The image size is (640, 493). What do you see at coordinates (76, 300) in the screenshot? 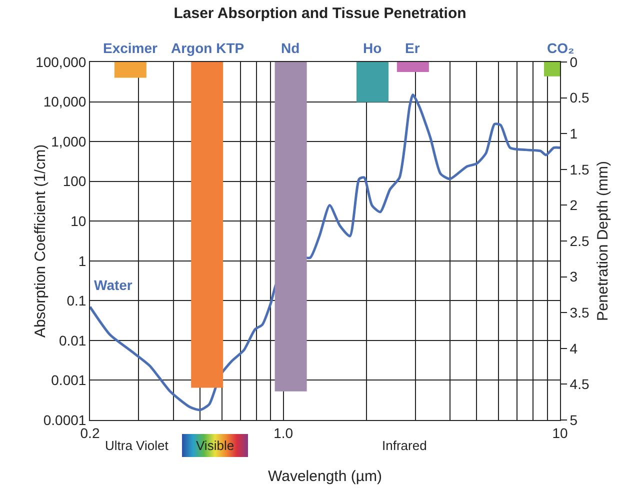
I see `y-tick-label: 0.1` at bounding box center [76, 300].